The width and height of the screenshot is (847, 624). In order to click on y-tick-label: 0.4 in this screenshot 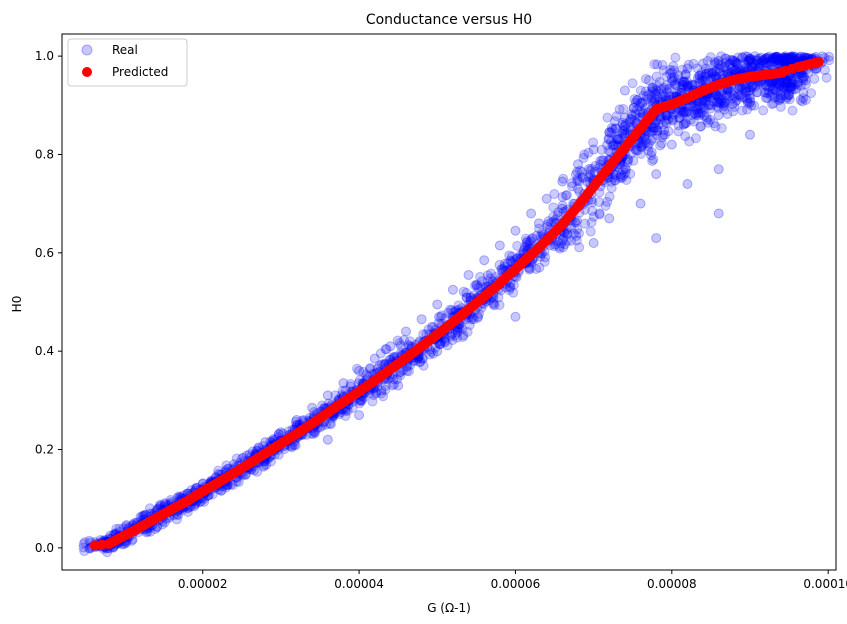, I will do `click(44, 351)`.